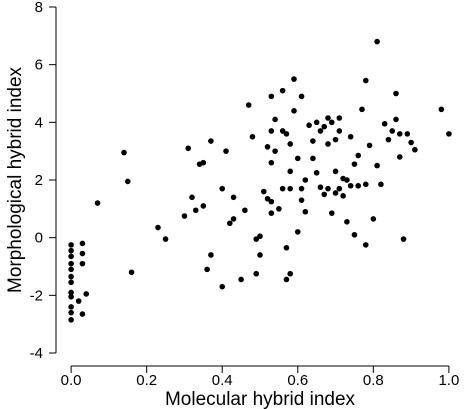 The height and width of the screenshot is (409, 474). I want to click on y-tick-label: 6, so click(39, 65).